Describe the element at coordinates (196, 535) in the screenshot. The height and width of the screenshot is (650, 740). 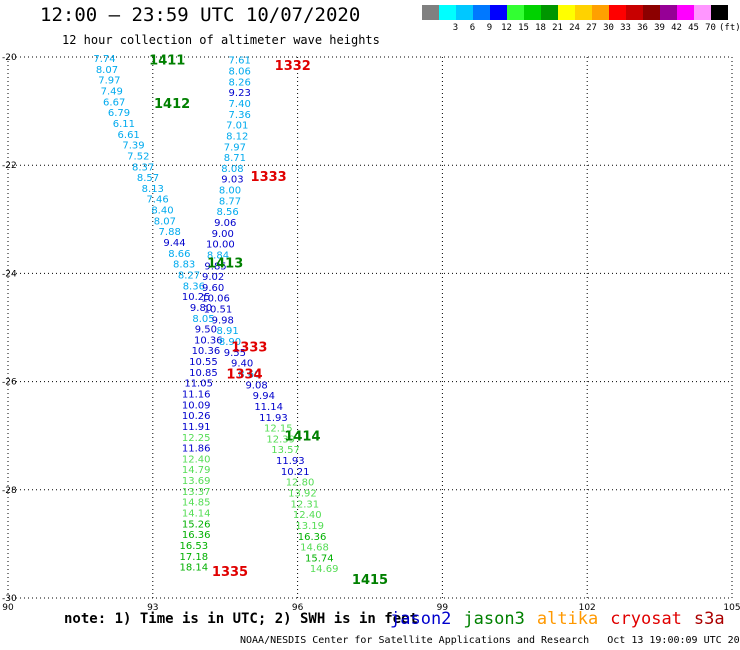
I see `swh-value: 16.36` at that location.